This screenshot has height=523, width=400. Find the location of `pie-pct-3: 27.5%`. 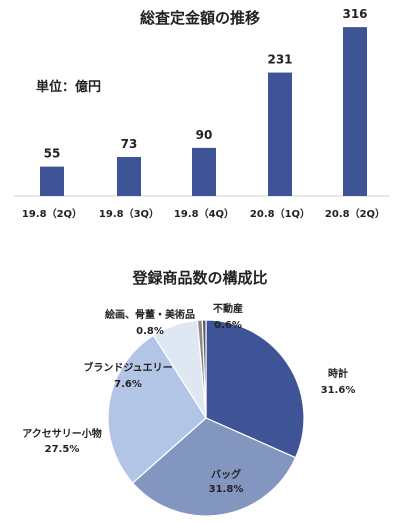

pie-pct-3: 27.5% is located at coordinates (62, 449).